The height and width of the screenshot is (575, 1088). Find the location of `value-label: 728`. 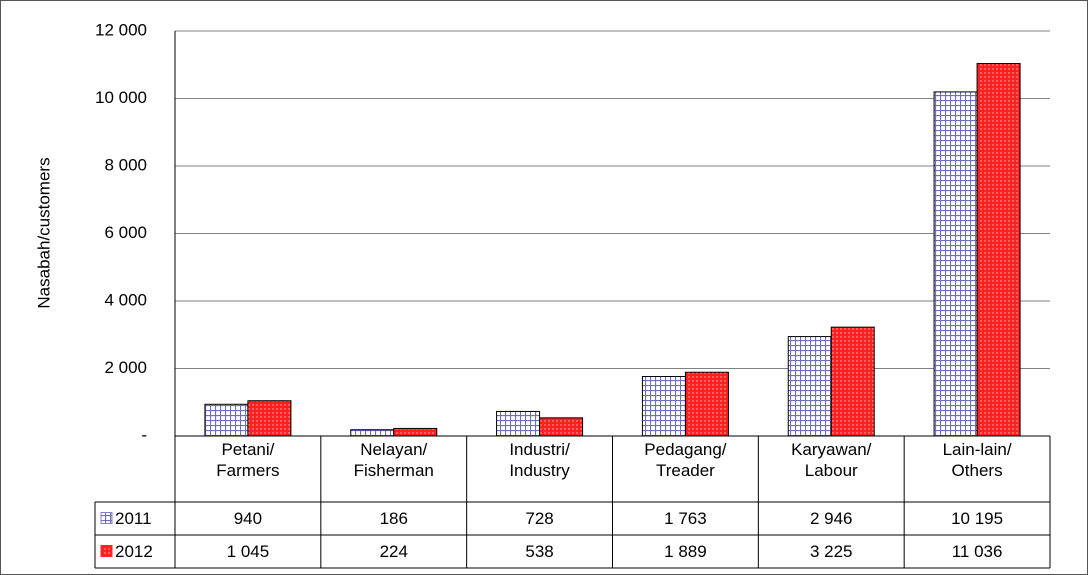

value-label: 728 is located at coordinates (539, 518).